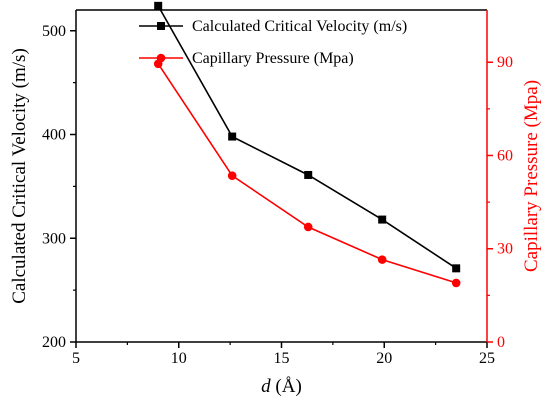 This screenshot has height=409, width=550. I want to click on x-tick-label: 10, so click(179, 358).